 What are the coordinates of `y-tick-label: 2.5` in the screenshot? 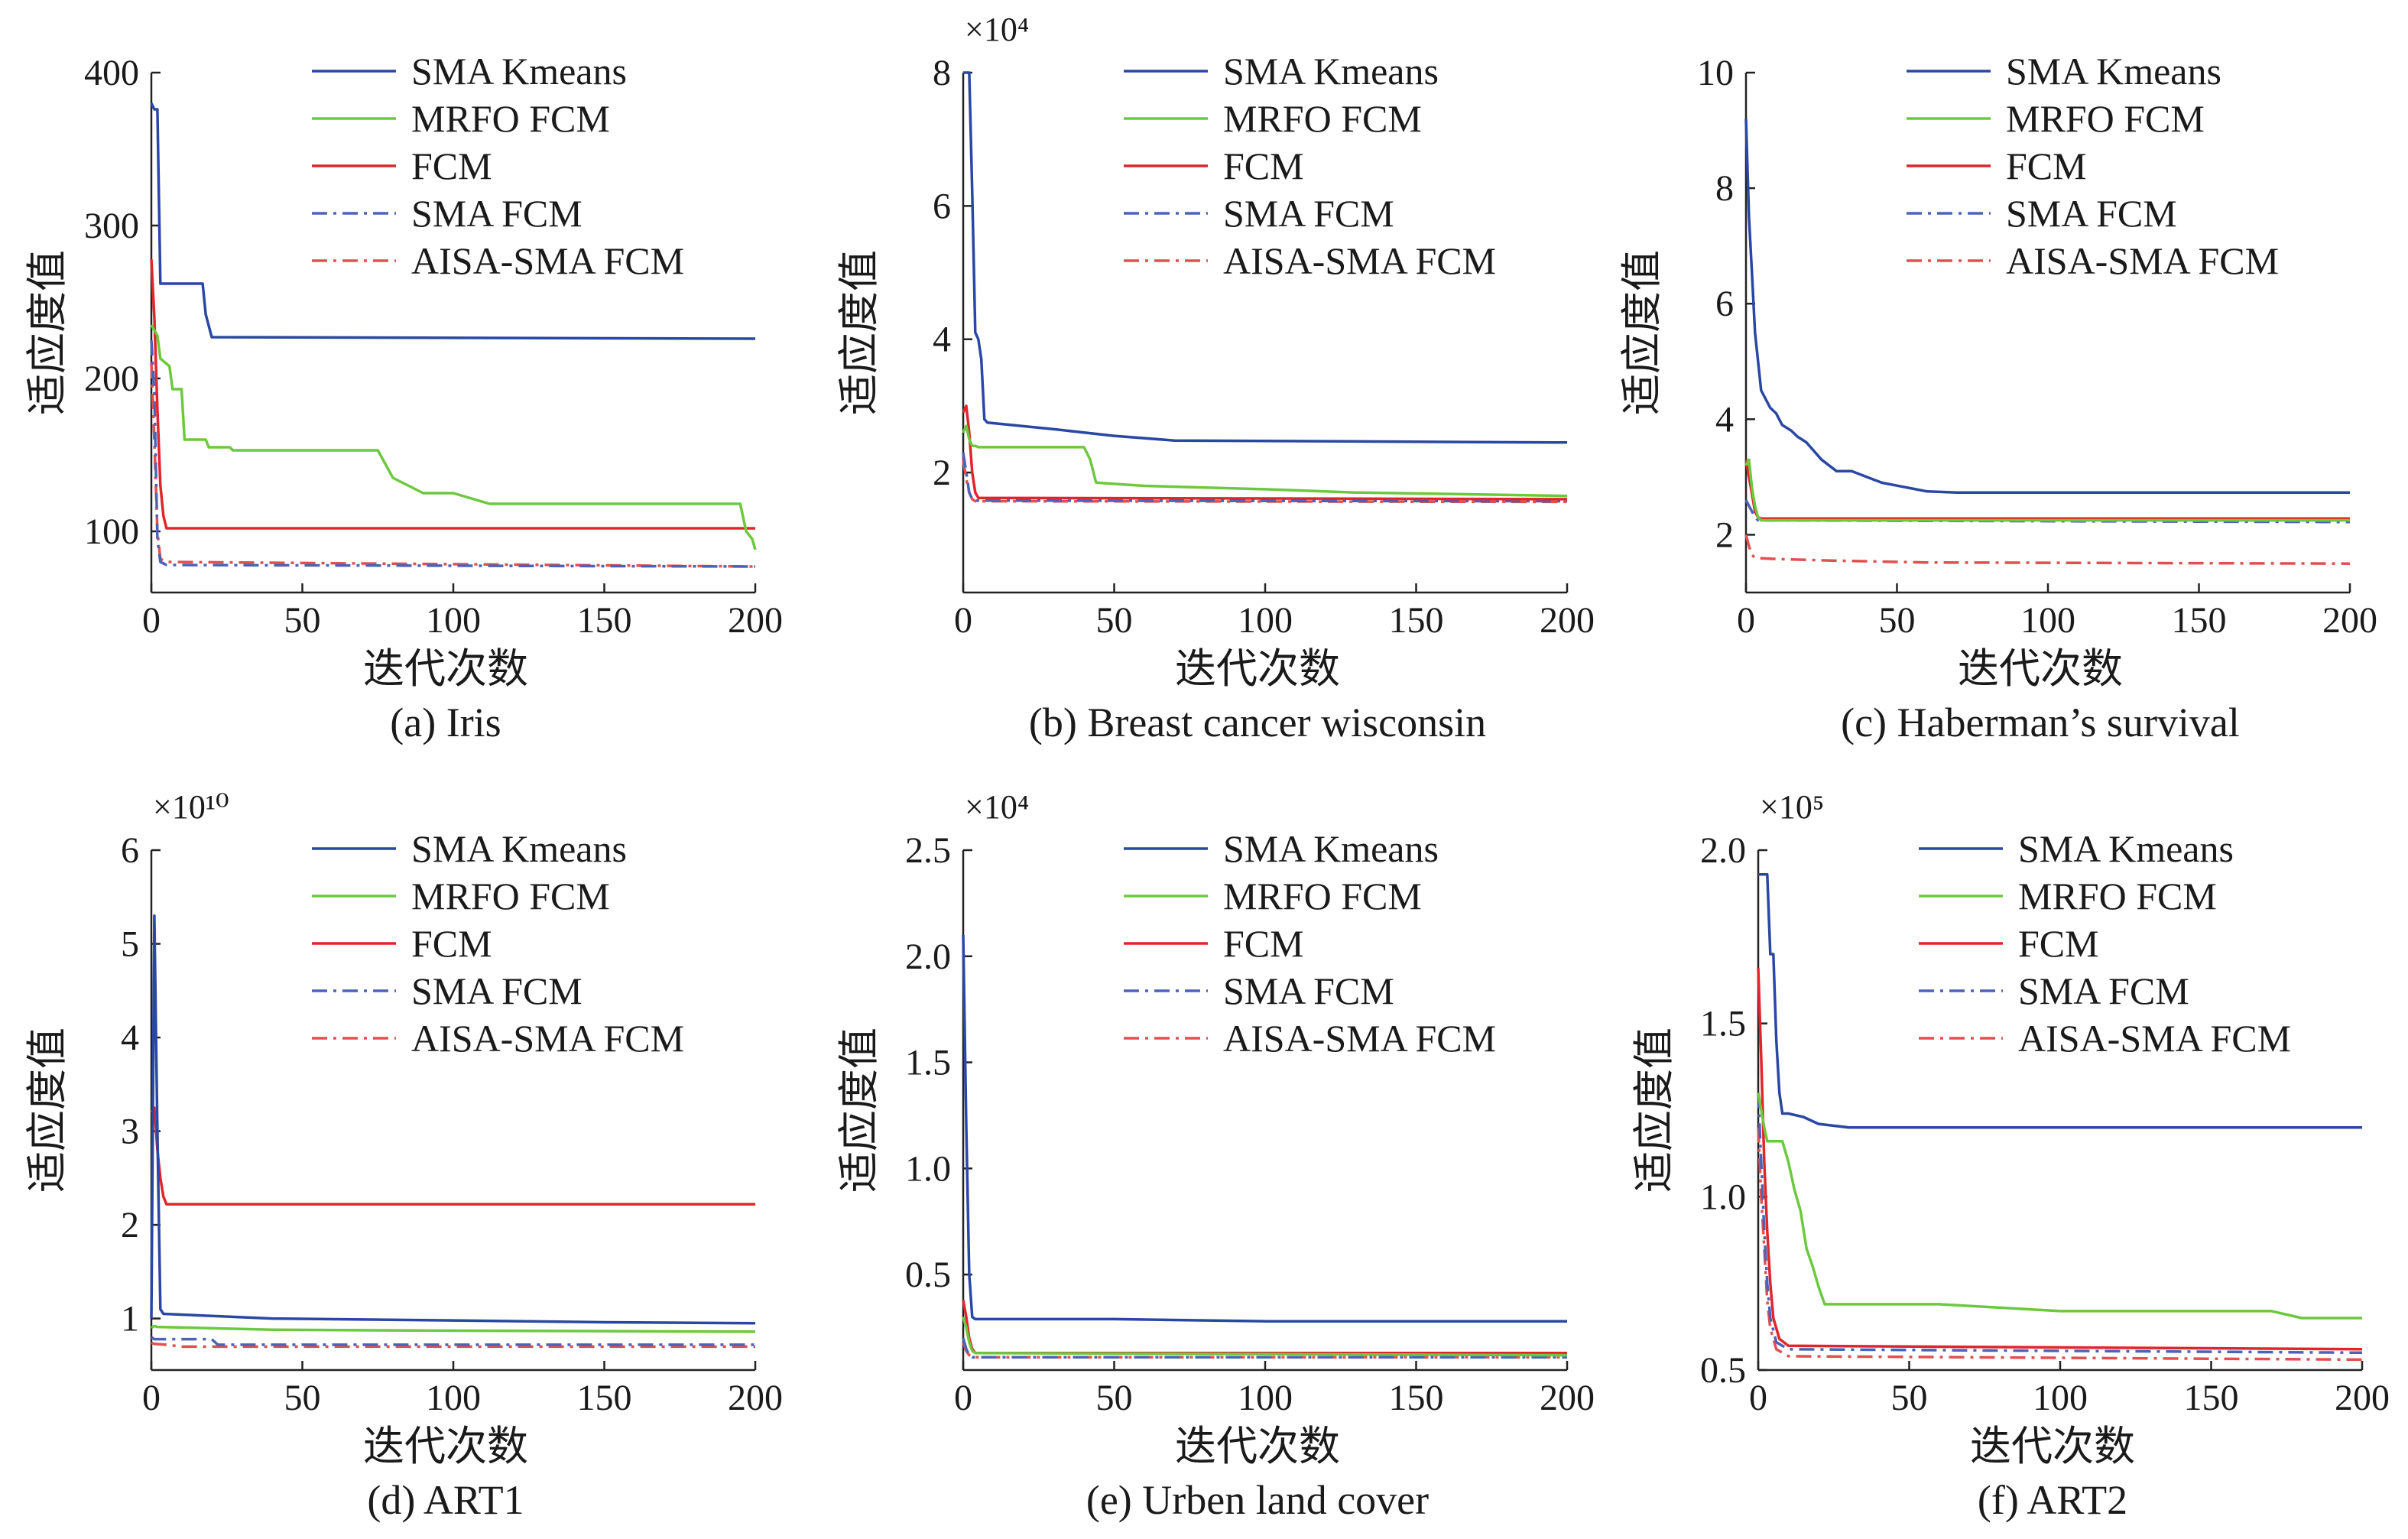 It's located at (928, 850).